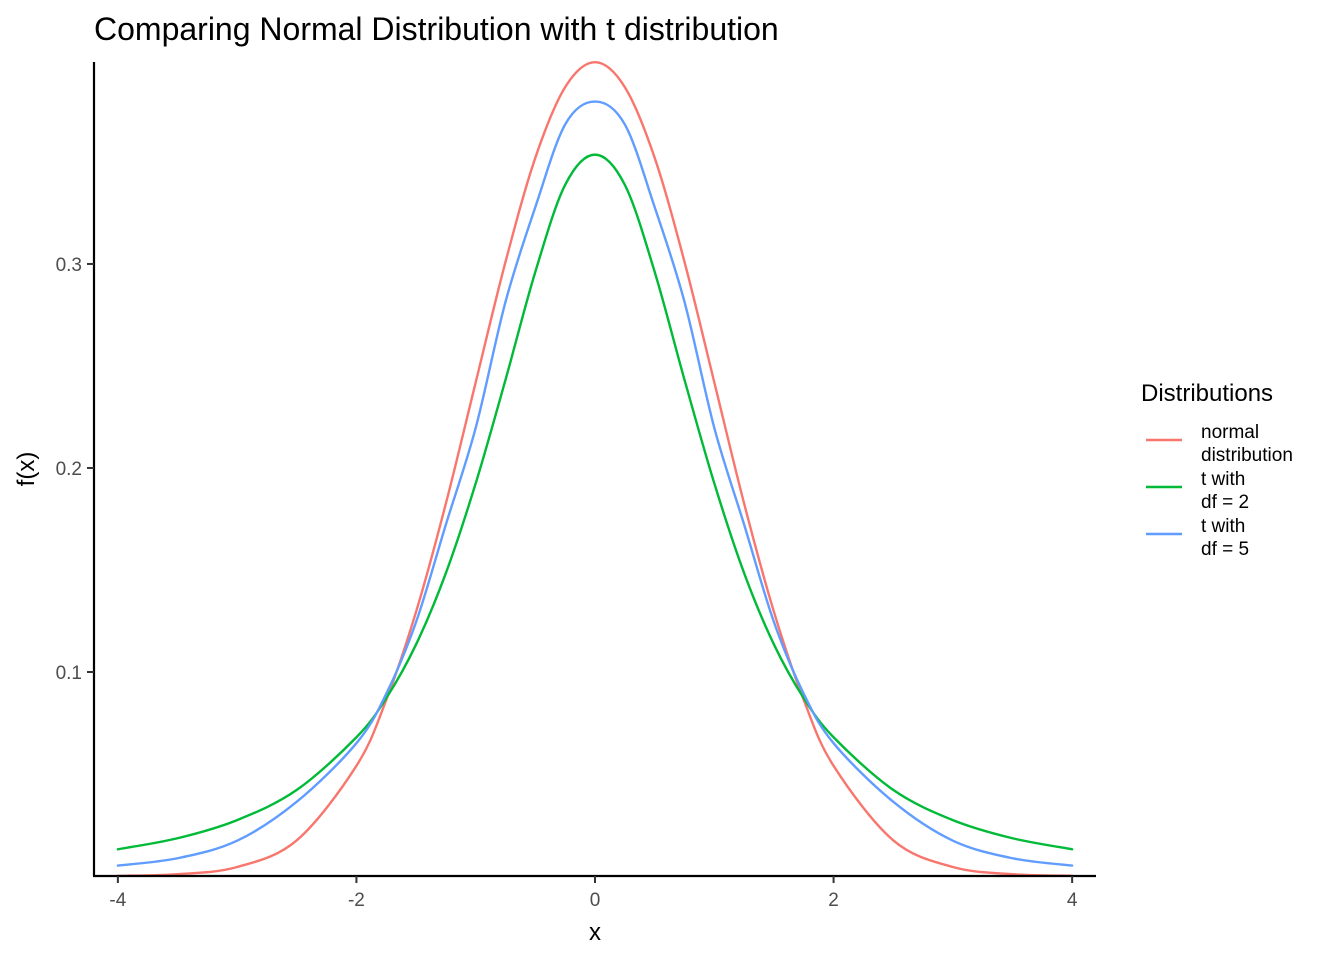  I want to click on x-tick-label: 0, so click(595, 900).